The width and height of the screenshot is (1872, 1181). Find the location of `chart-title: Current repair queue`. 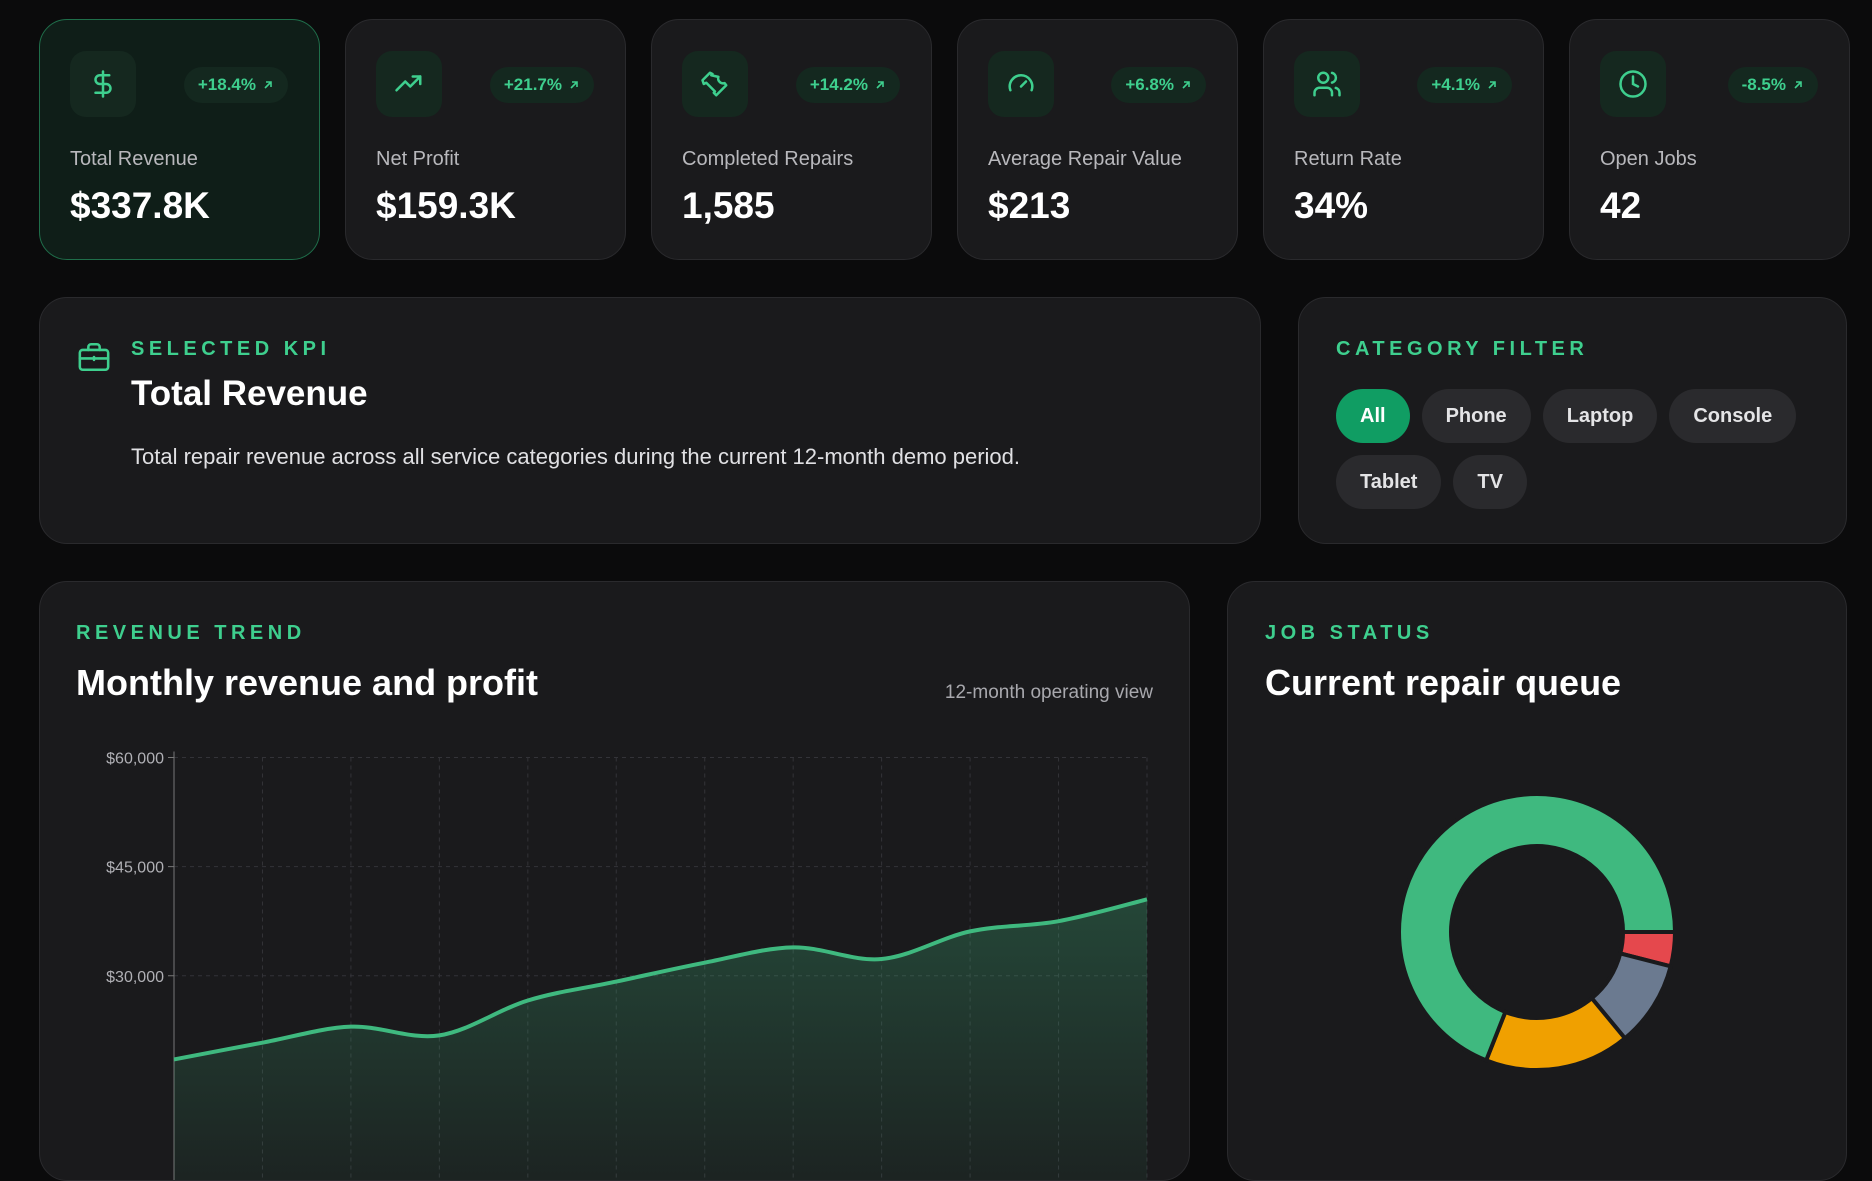

chart-title: Current repair queue is located at coordinates (1443, 682).